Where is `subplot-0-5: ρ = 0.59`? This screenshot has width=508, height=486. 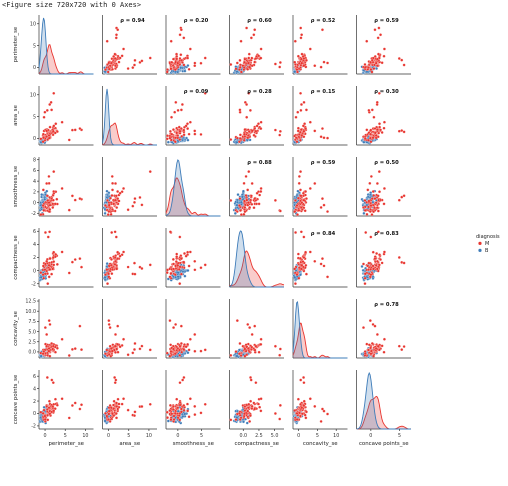 subplot-0-5: ρ = 0.59 is located at coordinates (383, 45).